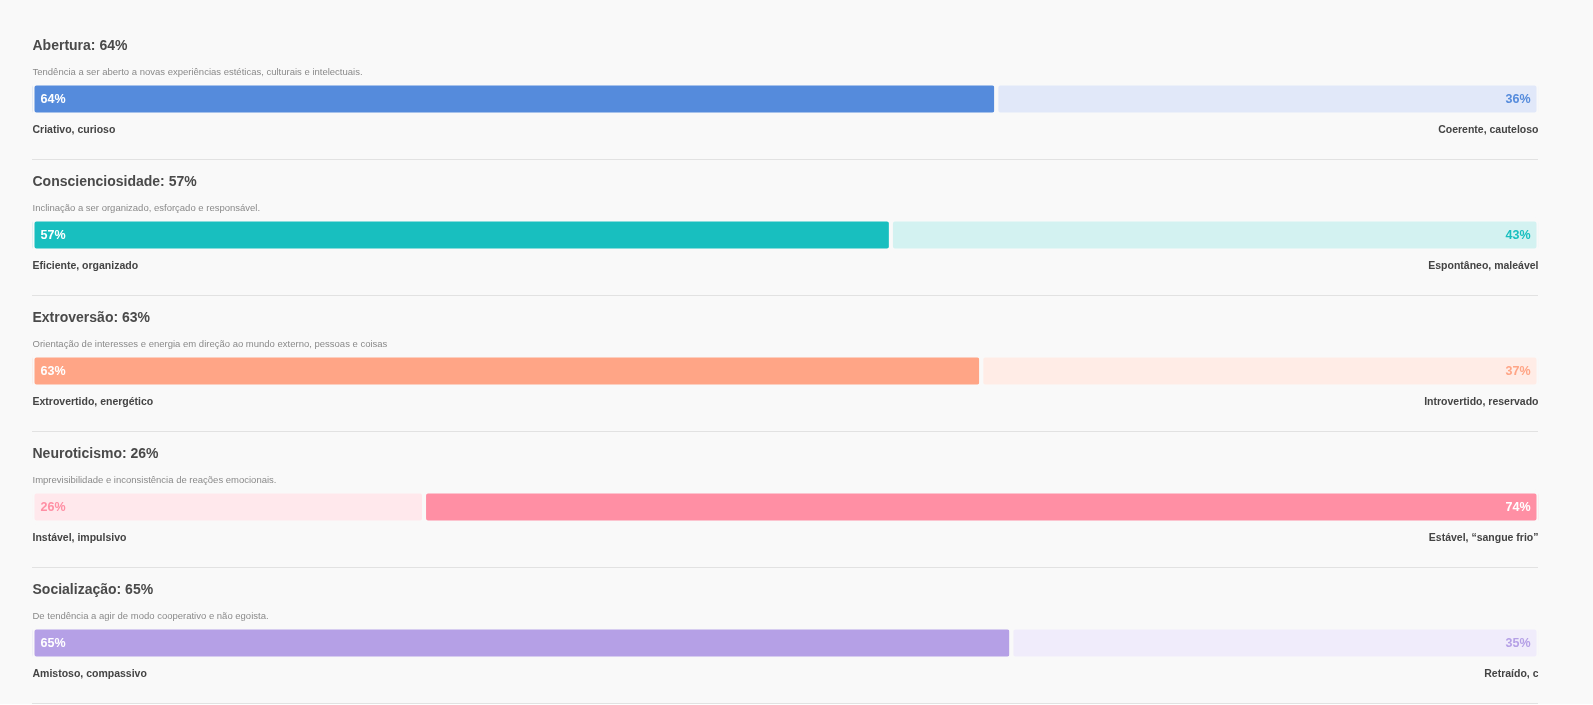 The image size is (1593, 705). What do you see at coordinates (197, 71) in the screenshot?
I see `chart-subtitle: Tendência a ser aberto a novas experiências estéticas, culturais e intelectuais.` at bounding box center [197, 71].